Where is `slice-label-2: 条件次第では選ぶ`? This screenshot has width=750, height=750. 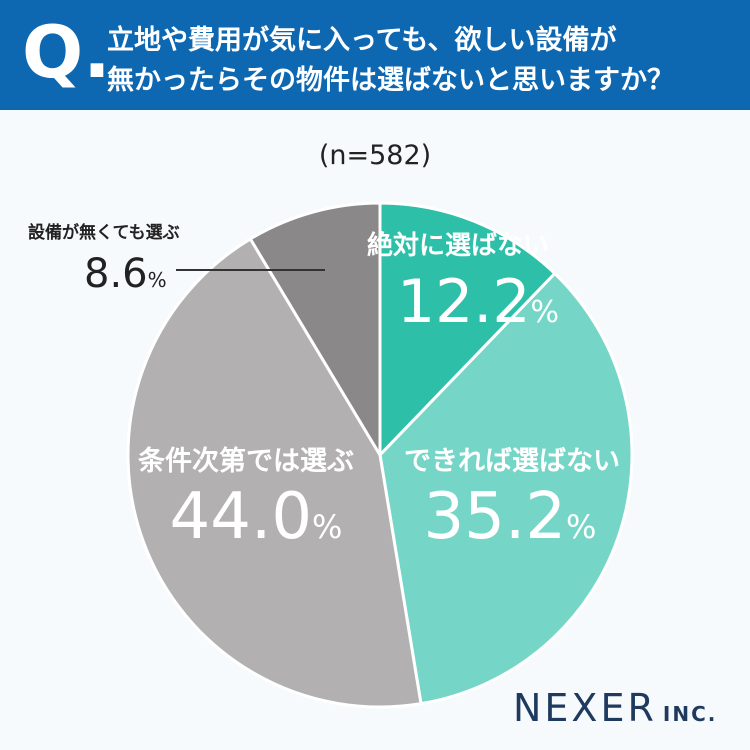
slice-label-2: 条件次第では選ぶ is located at coordinates (246, 461).